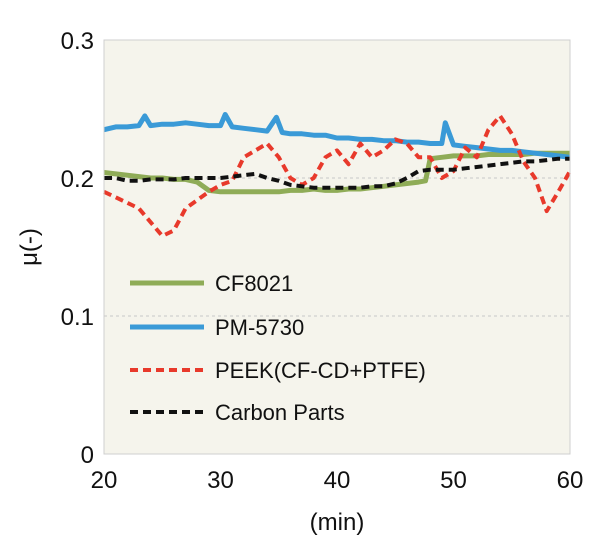 The image size is (602, 540). Describe the element at coordinates (104, 480) in the screenshot. I see `x-tick-label: 20` at that location.